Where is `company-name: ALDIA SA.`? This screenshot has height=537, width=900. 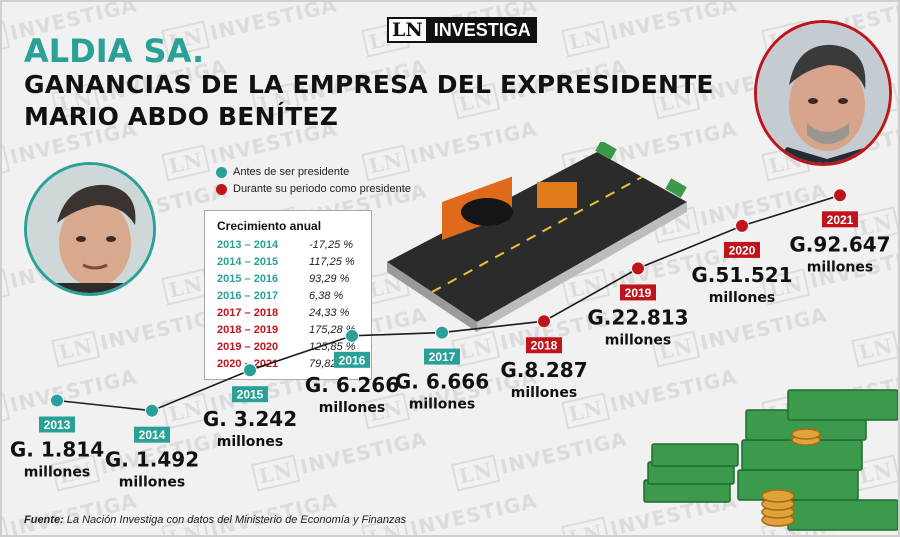
company-name: ALDIA SA. is located at coordinates (114, 51).